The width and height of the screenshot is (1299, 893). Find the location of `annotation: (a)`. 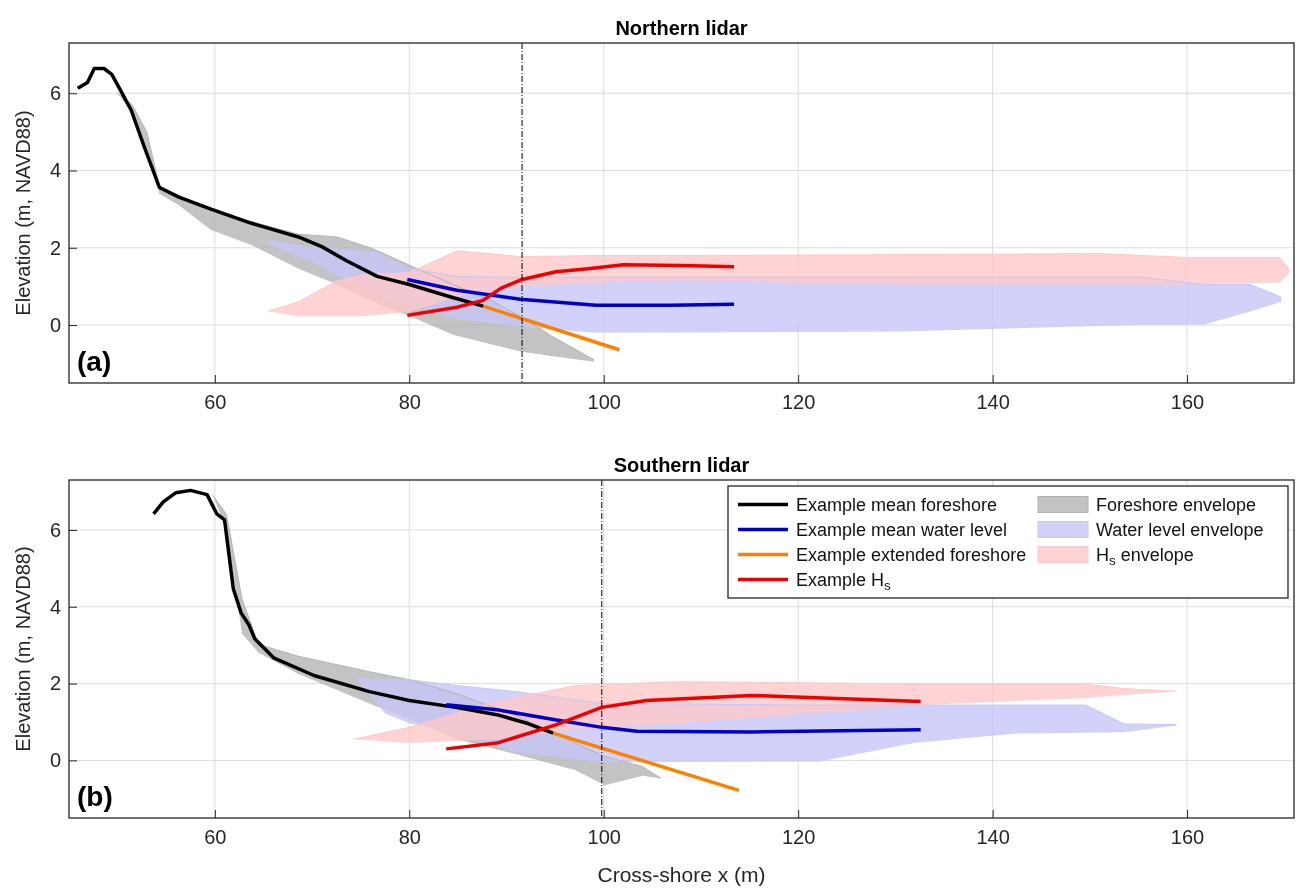

annotation: (a) is located at coordinates (94, 361).